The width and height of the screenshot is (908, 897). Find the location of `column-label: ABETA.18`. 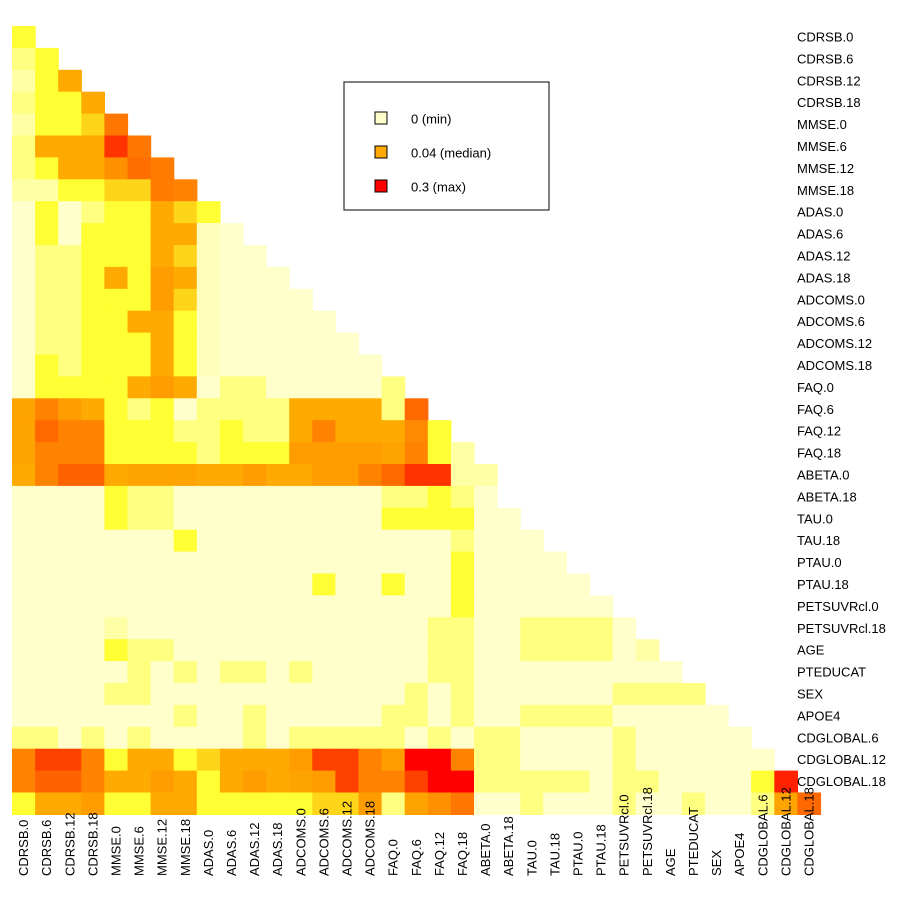

column-label: ABETA.18 is located at coordinates (508, 846).